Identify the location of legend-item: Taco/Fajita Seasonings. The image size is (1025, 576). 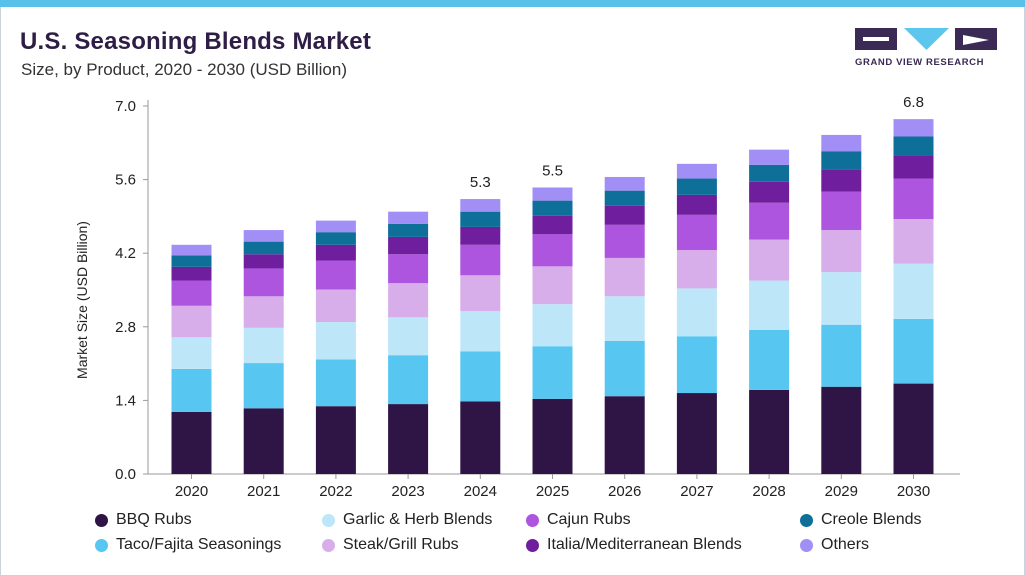
(188, 545).